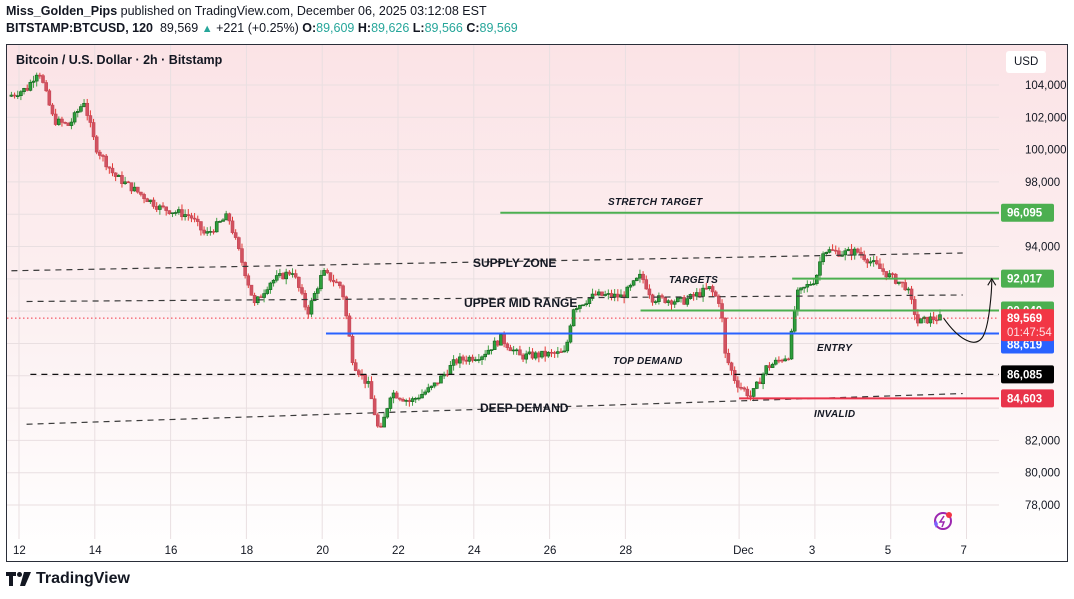  What do you see at coordinates (257, 28) in the screenshot?
I see `price-change: +221 (+0.25%)` at bounding box center [257, 28].